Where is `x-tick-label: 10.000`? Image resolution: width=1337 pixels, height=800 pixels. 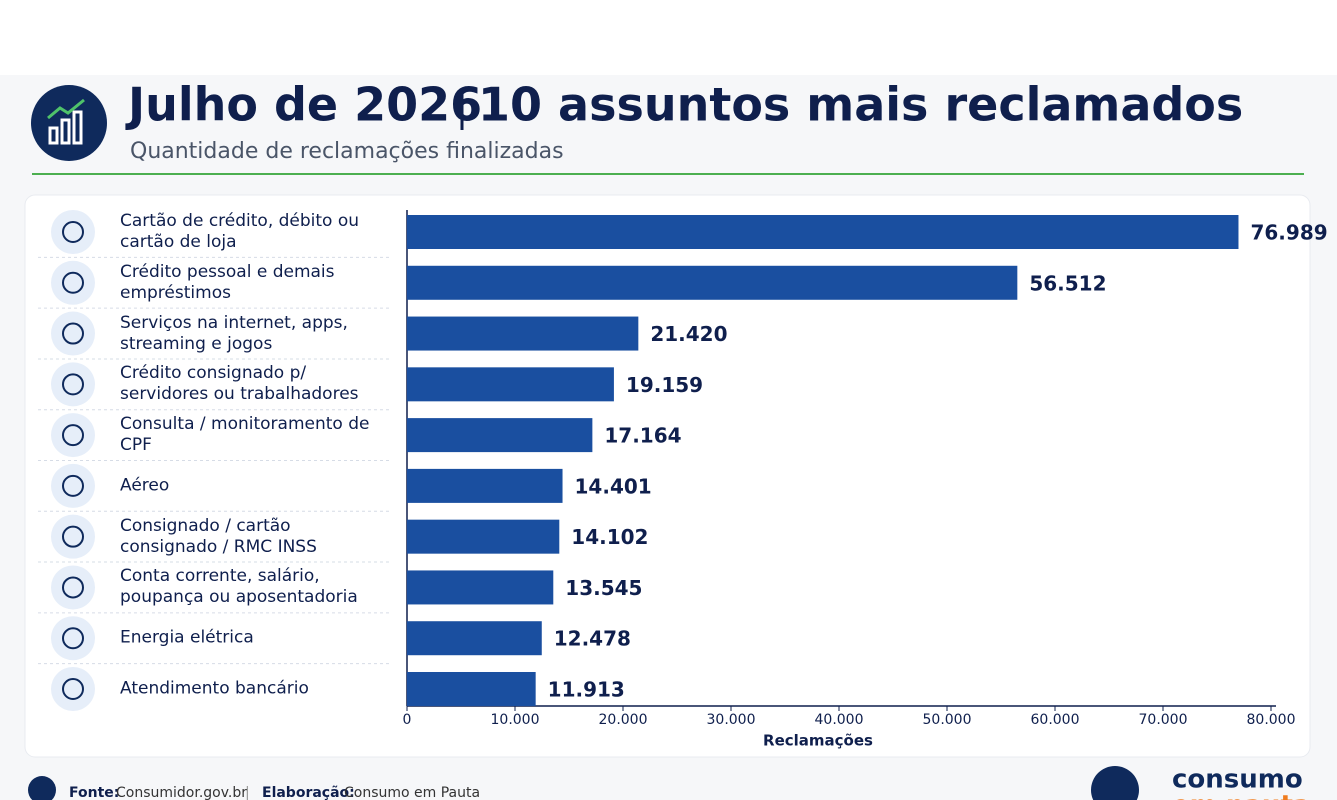 x-tick-label: 10.000 is located at coordinates (515, 720).